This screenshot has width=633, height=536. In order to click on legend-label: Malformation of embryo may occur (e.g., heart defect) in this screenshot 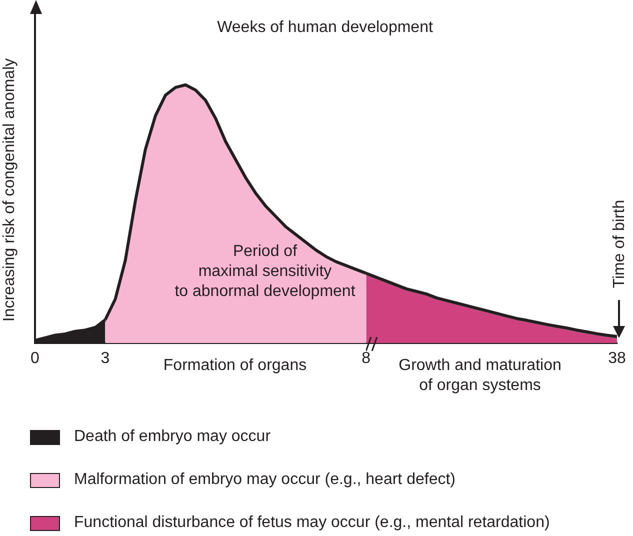, I will do `click(265, 480)`.